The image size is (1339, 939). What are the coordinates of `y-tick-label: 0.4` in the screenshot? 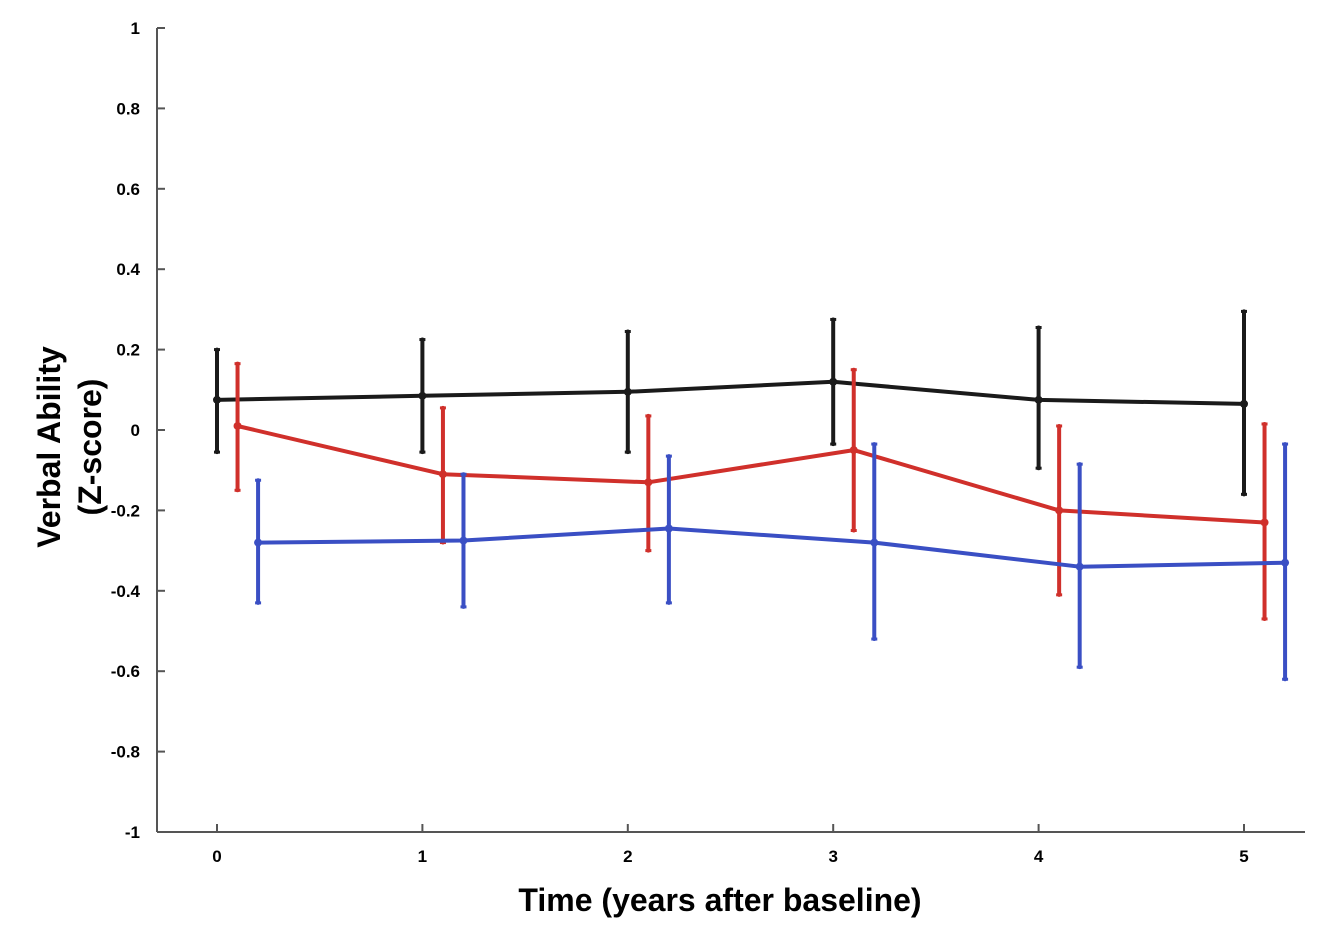 It's located at (128, 269).